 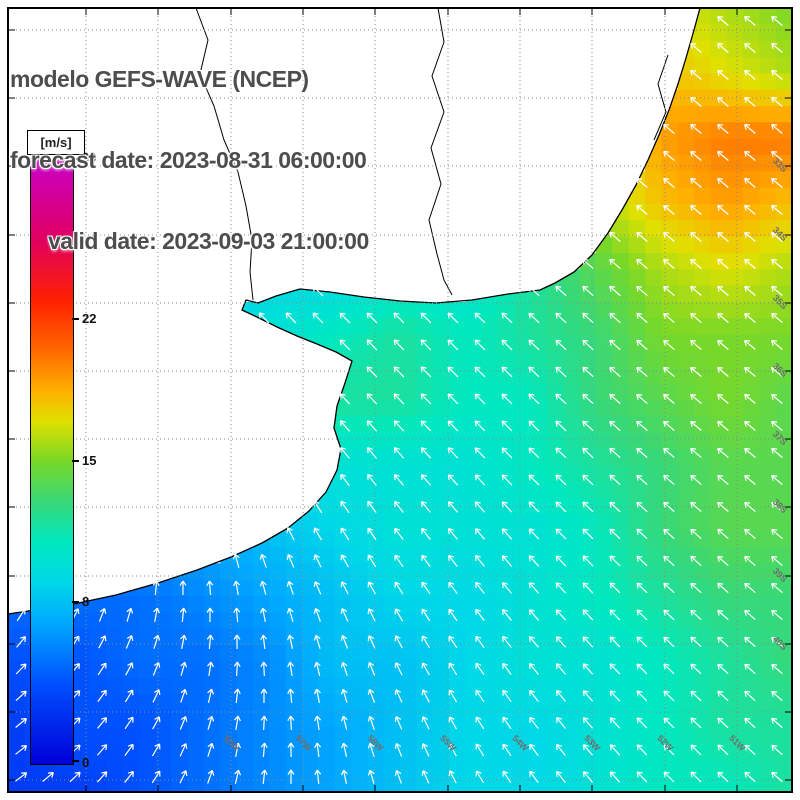 What do you see at coordinates (208, 241) in the screenshot?
I see `valid-date-line: valid date: 2023-09-03 21:00:00` at bounding box center [208, 241].